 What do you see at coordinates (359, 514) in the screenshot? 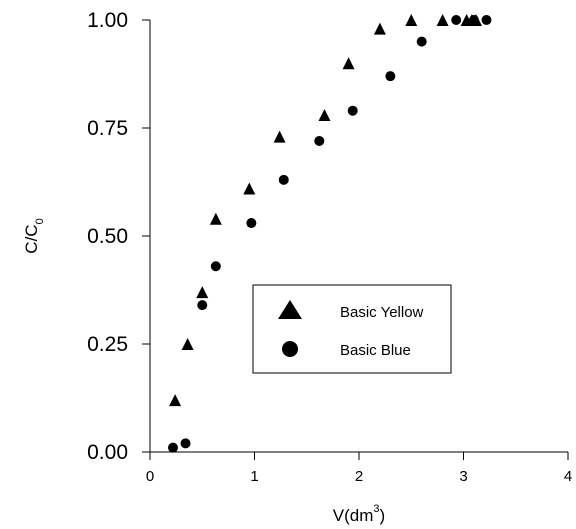
I see `x-axis-label: V(dm3)` at bounding box center [359, 514].